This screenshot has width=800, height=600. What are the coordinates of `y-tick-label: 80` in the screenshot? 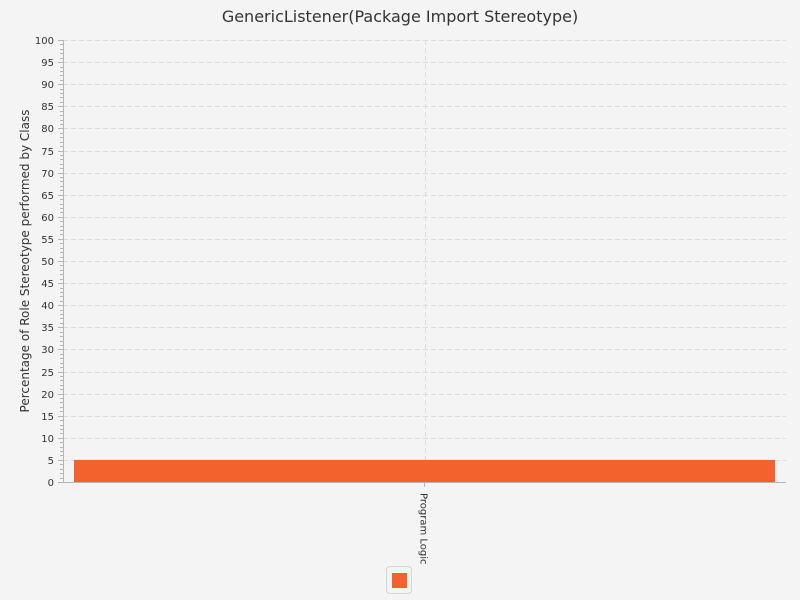 It's located at (47, 129).